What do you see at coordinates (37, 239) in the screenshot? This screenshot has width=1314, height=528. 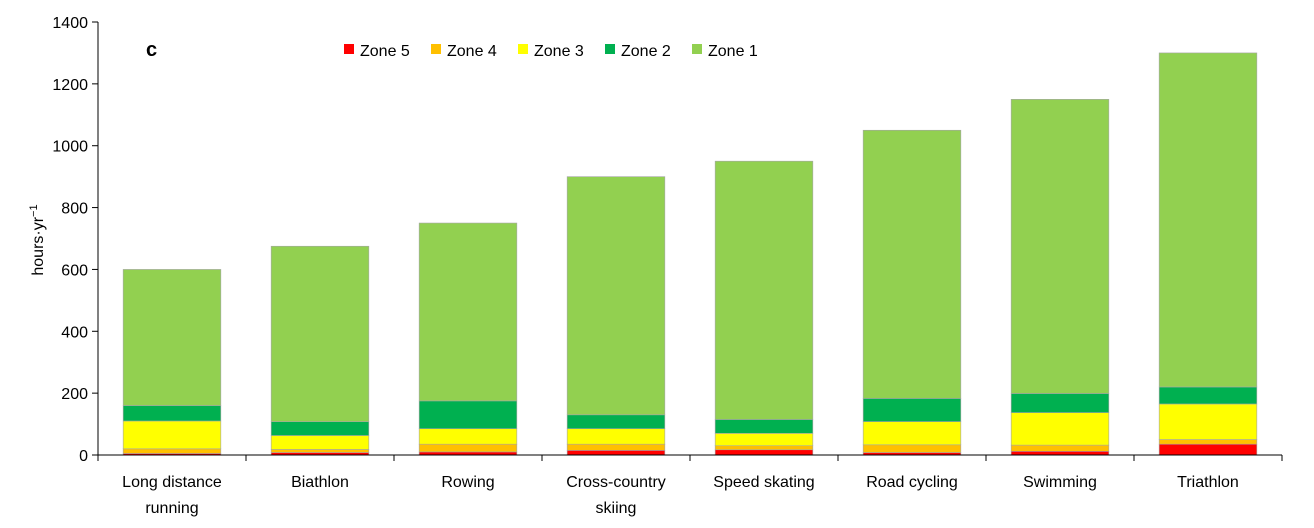 I see `y-axis-label: hours·yr−1` at bounding box center [37, 239].